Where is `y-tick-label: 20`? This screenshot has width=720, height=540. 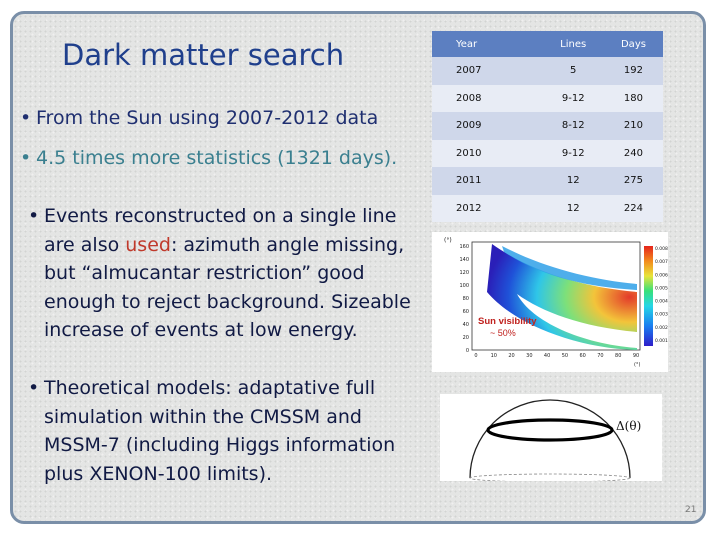 y-tick-label: 20 is located at coordinates (466, 338).